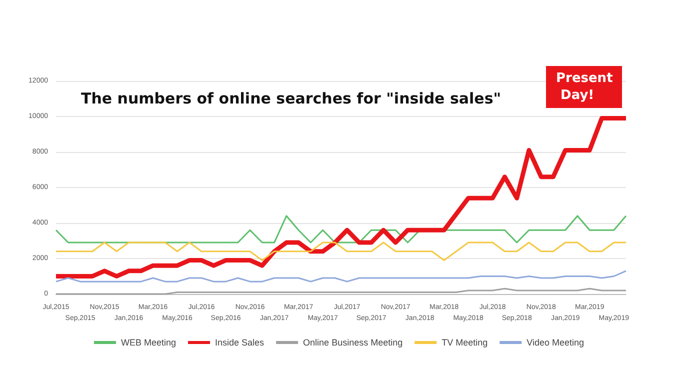  I want to click on legend-label: Inside Sales, so click(240, 343).